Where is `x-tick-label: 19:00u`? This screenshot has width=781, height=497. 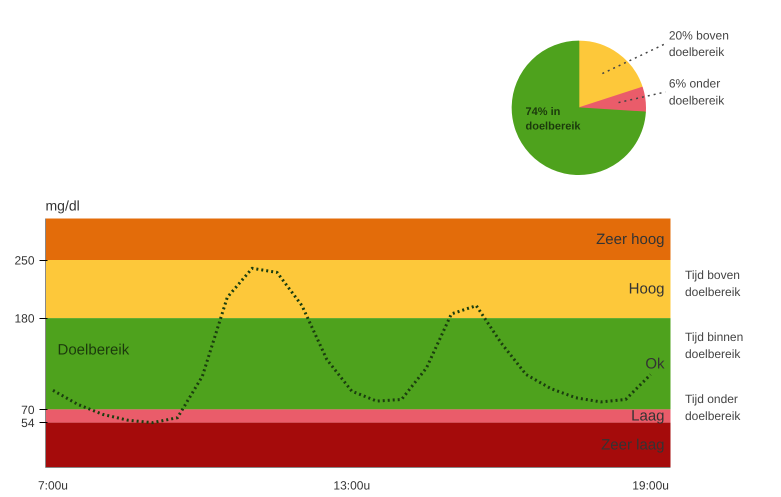
x-tick-label: 19:00u is located at coordinates (650, 485).